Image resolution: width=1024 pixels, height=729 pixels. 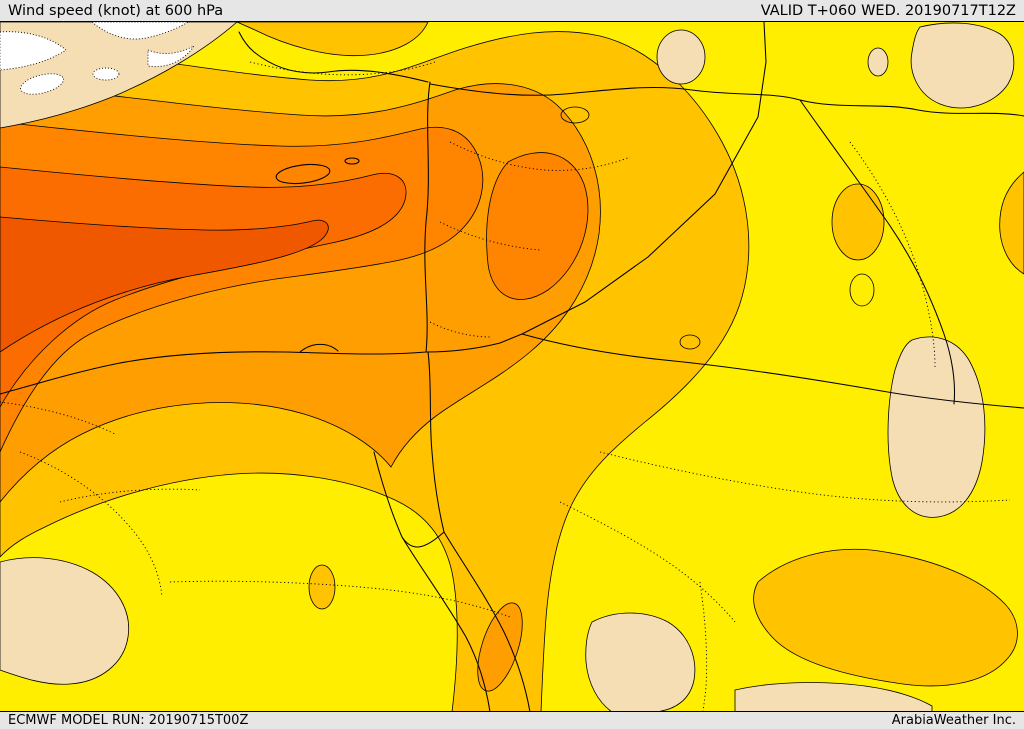 What do you see at coordinates (703, 646) in the screenshot?
I see `dotted-border-south-vertical` at bounding box center [703, 646].